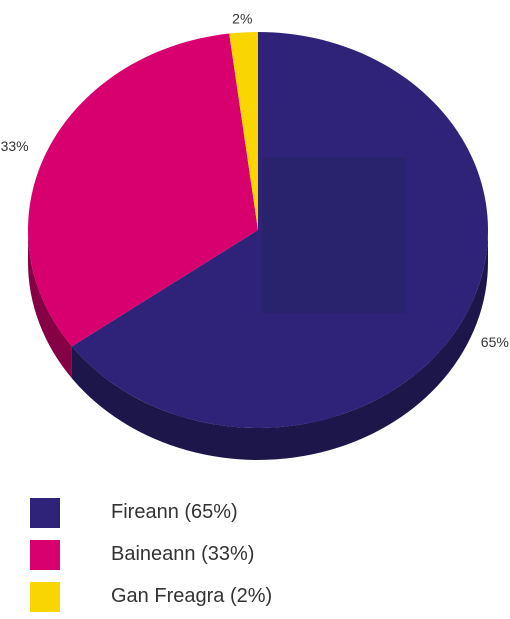  Describe the element at coordinates (334, 235) in the screenshot. I see `chart-shading-overlay` at that location.